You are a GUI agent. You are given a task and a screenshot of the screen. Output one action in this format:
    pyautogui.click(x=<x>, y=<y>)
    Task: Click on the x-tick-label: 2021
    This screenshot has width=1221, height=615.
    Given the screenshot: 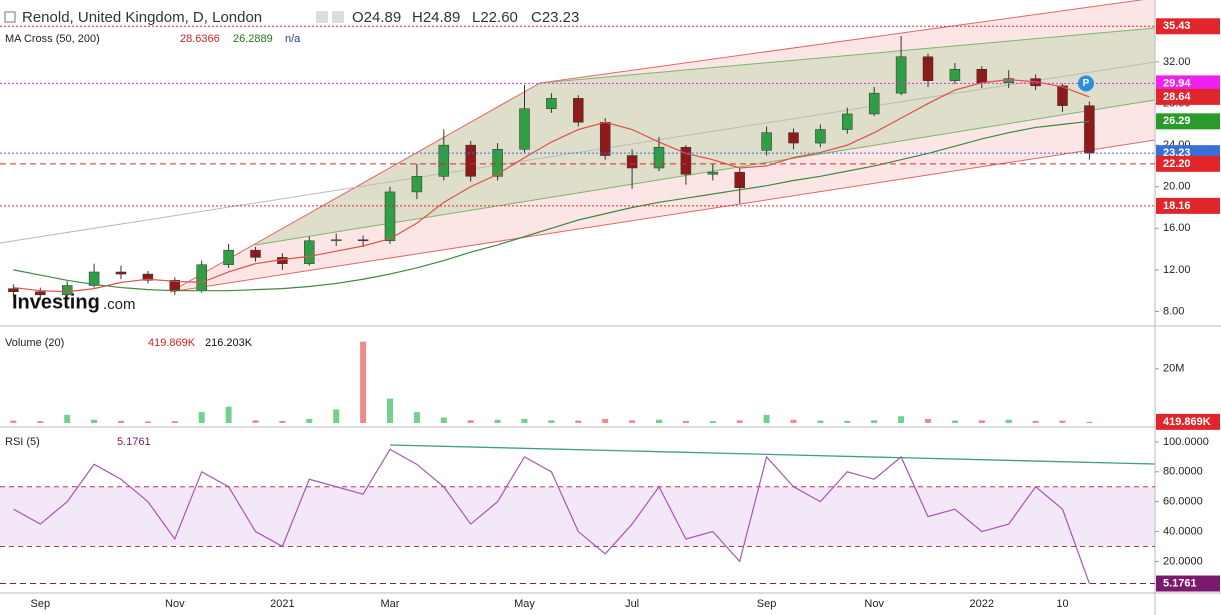 What is the action you would take?
    pyautogui.click(x=282, y=604)
    